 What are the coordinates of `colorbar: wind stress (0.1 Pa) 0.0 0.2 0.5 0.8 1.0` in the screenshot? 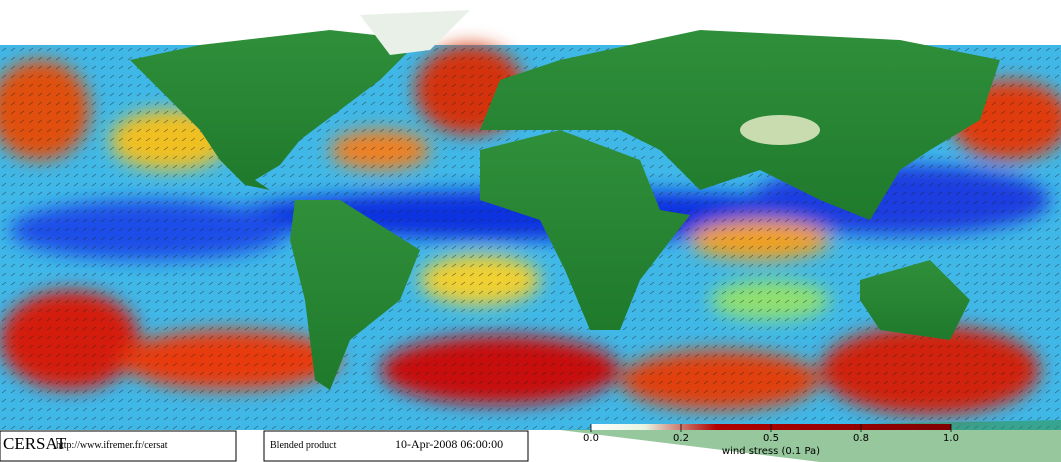 It's located at (771, 440).